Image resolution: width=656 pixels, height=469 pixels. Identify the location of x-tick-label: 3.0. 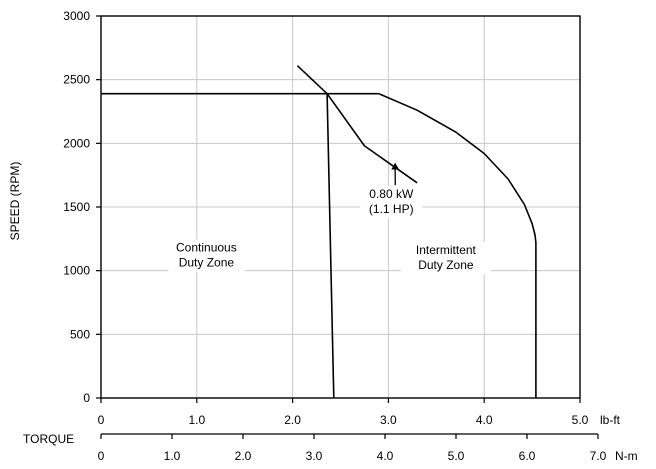
(388, 420).